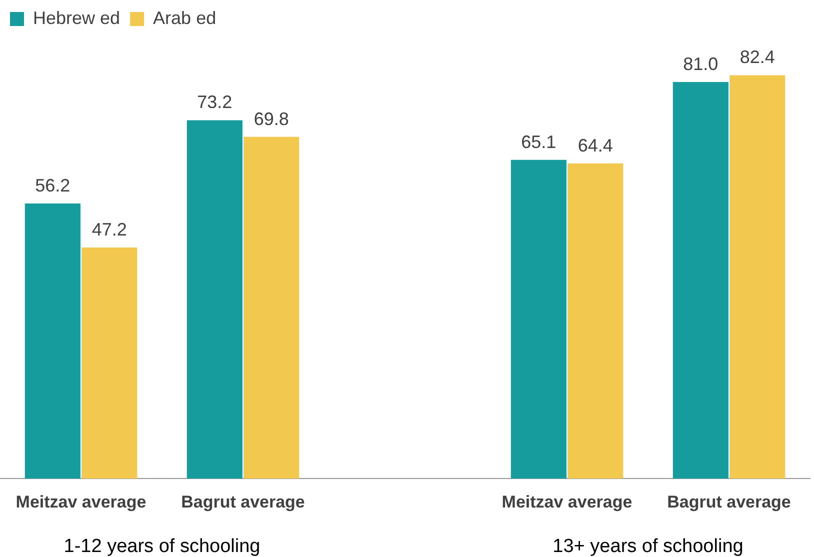 This screenshot has width=814, height=557. What do you see at coordinates (538, 142) in the screenshot?
I see `data-label: 65.1` at bounding box center [538, 142].